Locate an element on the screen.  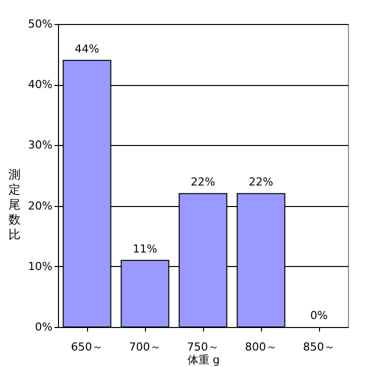
y-tick-label: 40% is located at coordinates (40, 85).